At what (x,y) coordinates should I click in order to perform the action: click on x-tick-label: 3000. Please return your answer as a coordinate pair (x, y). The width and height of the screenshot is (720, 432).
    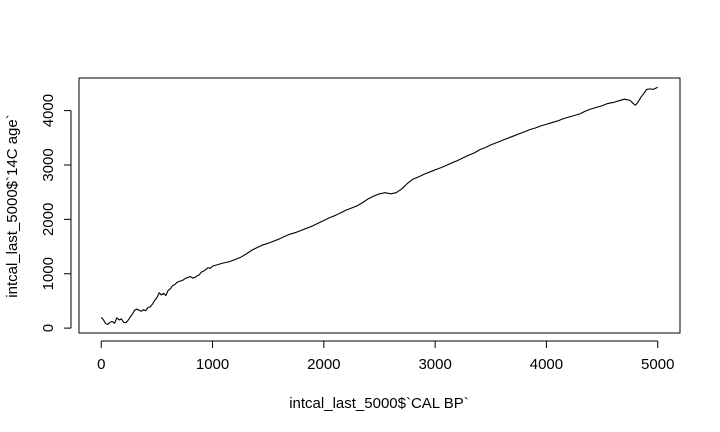
    Looking at the image, I should click on (434, 364).